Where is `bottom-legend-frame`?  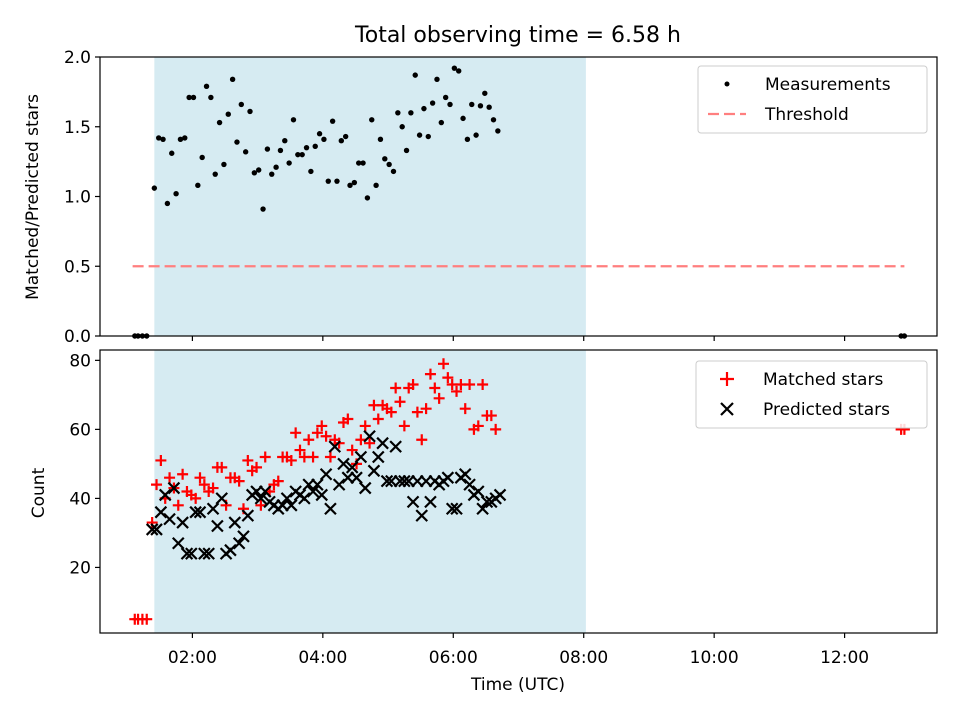
bottom-legend-frame is located at coordinates (811, 394).